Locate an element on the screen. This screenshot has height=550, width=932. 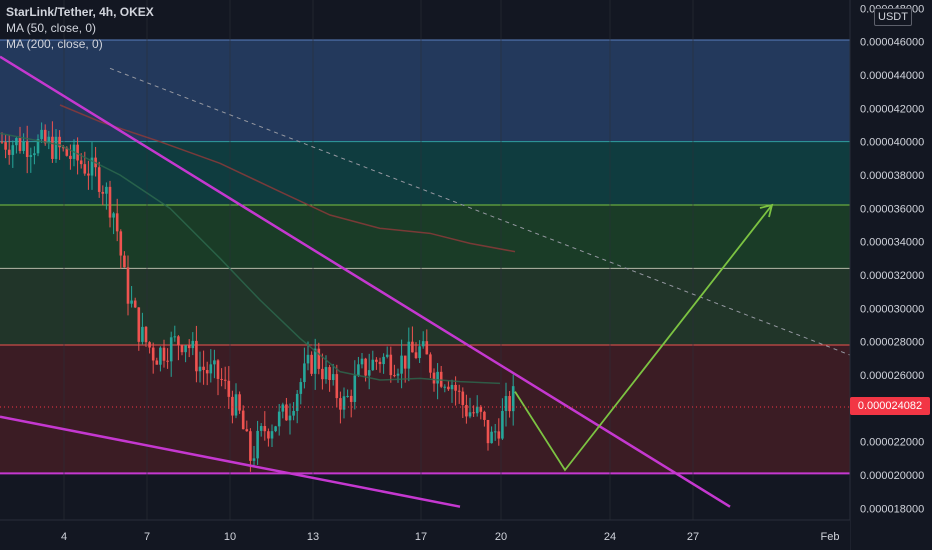
symbol-title: StarLink/Tether, 4h, OKEX is located at coordinates (80, 12).